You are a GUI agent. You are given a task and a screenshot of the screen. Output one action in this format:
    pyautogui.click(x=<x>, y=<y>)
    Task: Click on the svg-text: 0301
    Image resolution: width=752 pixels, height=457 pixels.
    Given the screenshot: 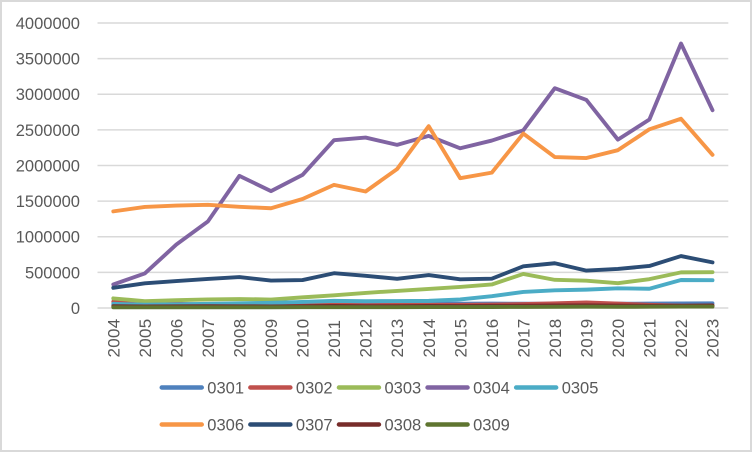 What is the action you would take?
    pyautogui.click(x=225, y=388)
    